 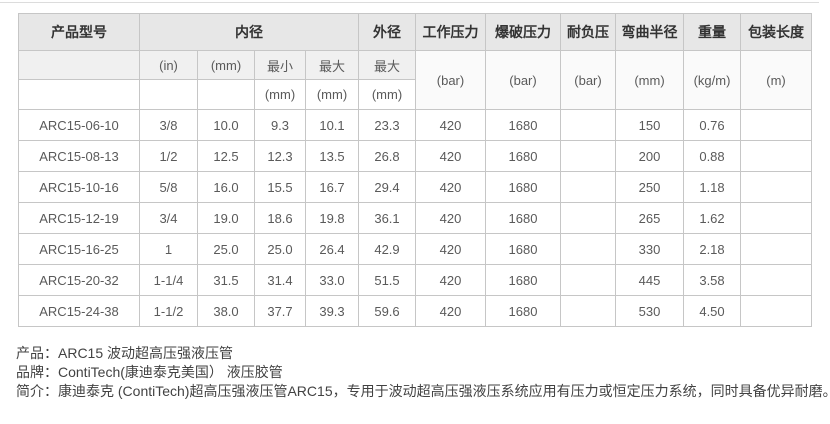 I want to click on header-row-main: 产品型号 内径 外径 工作压力 爆破压力 耐负压 弯曲半径 重量 包装长度, so click(x=415, y=32).